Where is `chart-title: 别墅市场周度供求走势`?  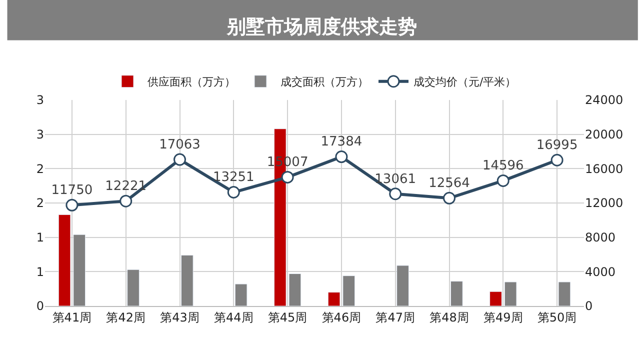
chart-title: 别墅市场周度供求走势 is located at coordinates (321, 27).